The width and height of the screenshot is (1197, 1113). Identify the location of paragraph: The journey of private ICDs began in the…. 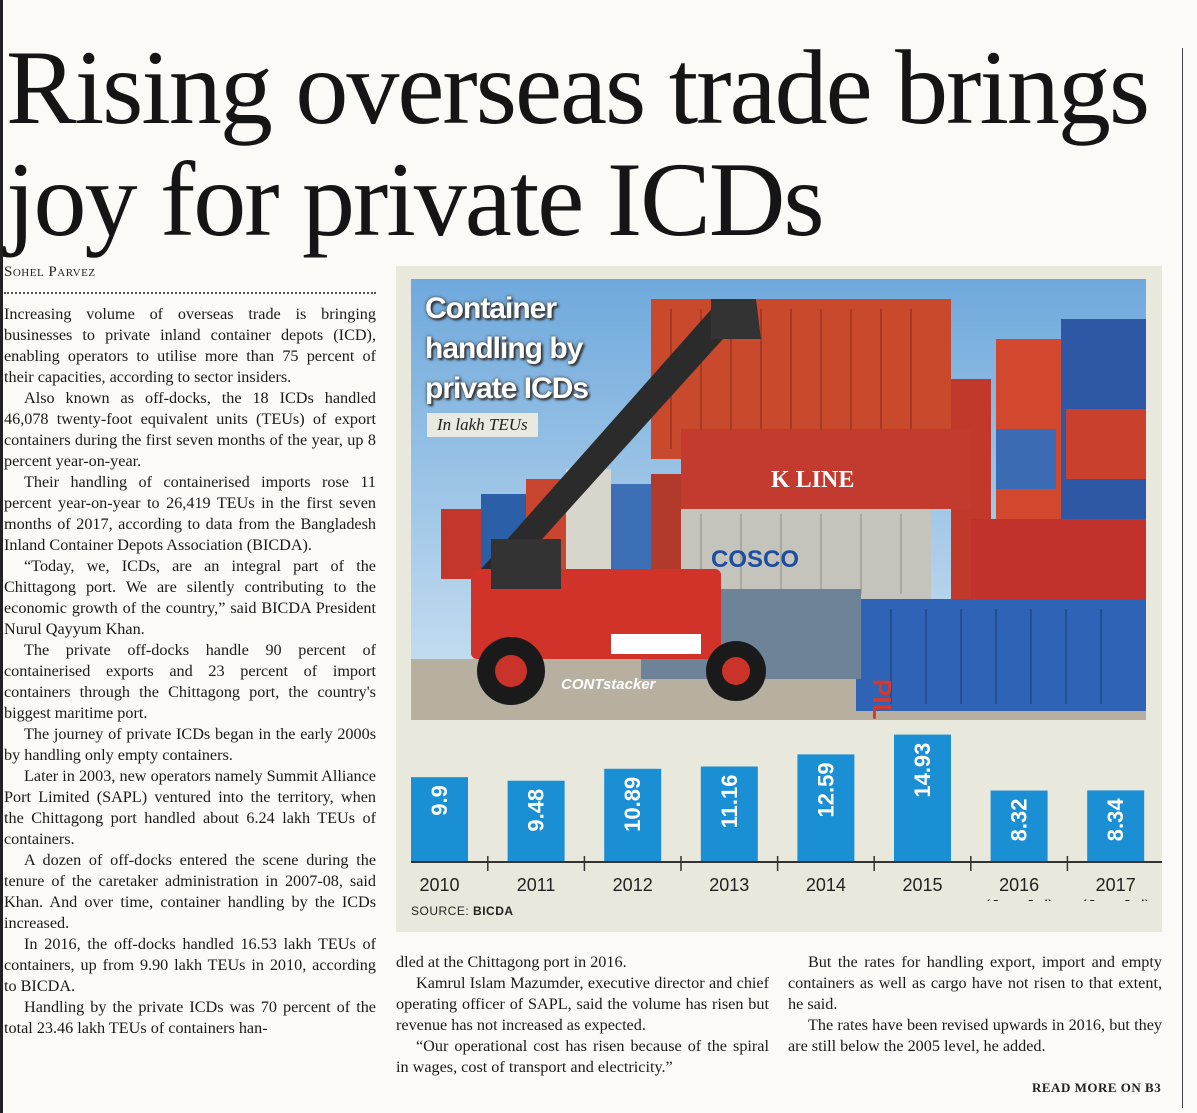
(190, 744).